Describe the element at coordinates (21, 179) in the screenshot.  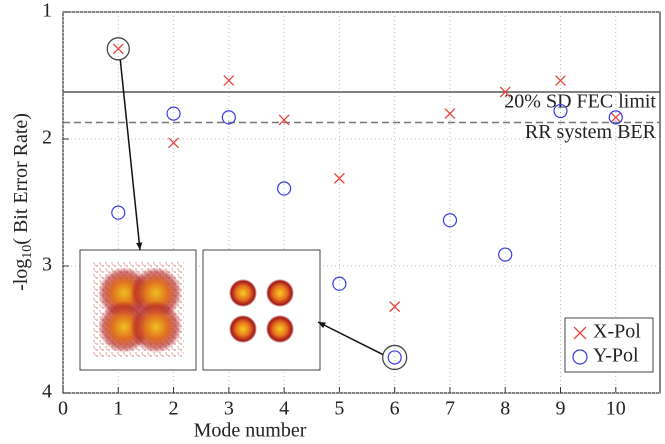
I see `y-label-suffix: ( Bit Error Rate)` at that location.